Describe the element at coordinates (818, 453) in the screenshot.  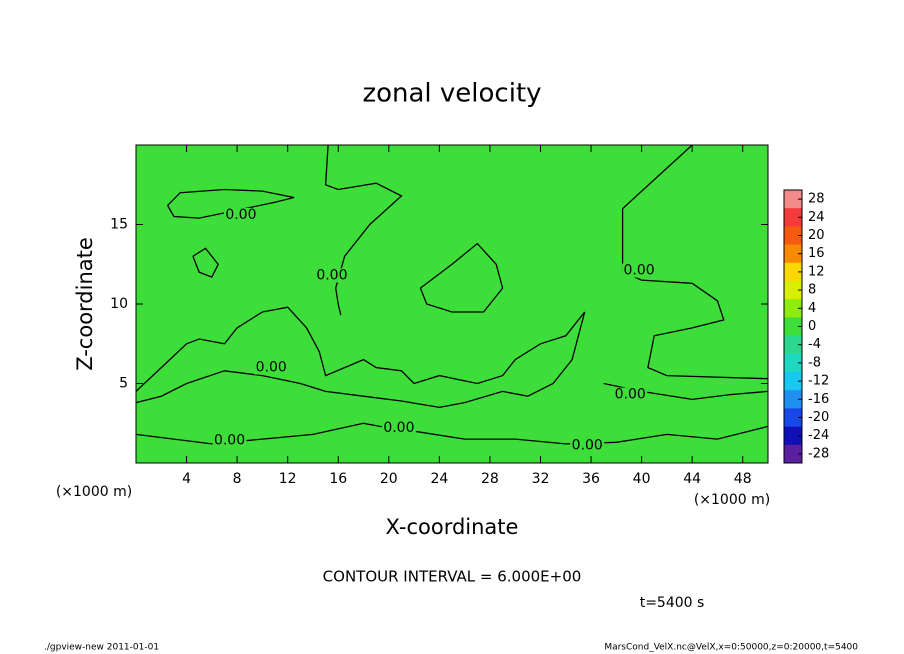
I see `colorbar-label: -28` at that location.